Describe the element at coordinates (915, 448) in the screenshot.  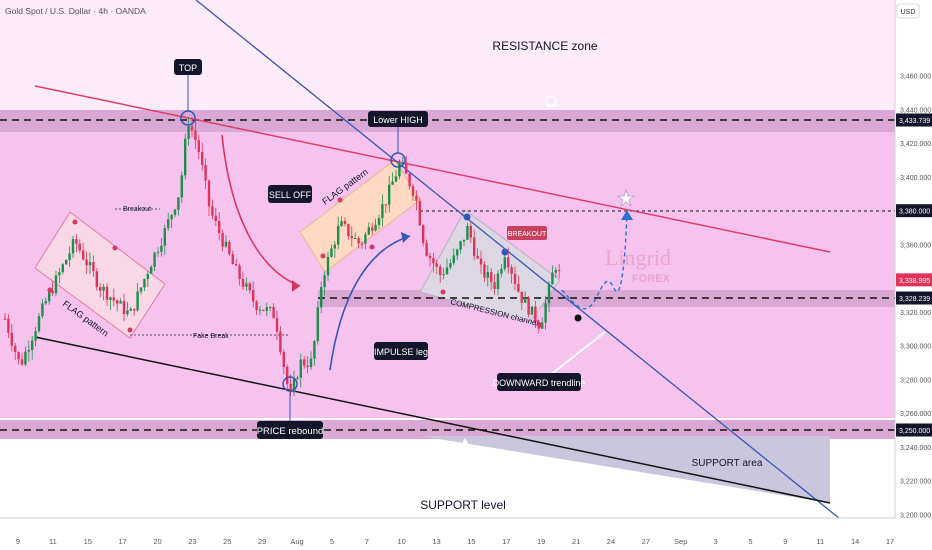
I see `y-tick-label: 3,240.000` at that location.